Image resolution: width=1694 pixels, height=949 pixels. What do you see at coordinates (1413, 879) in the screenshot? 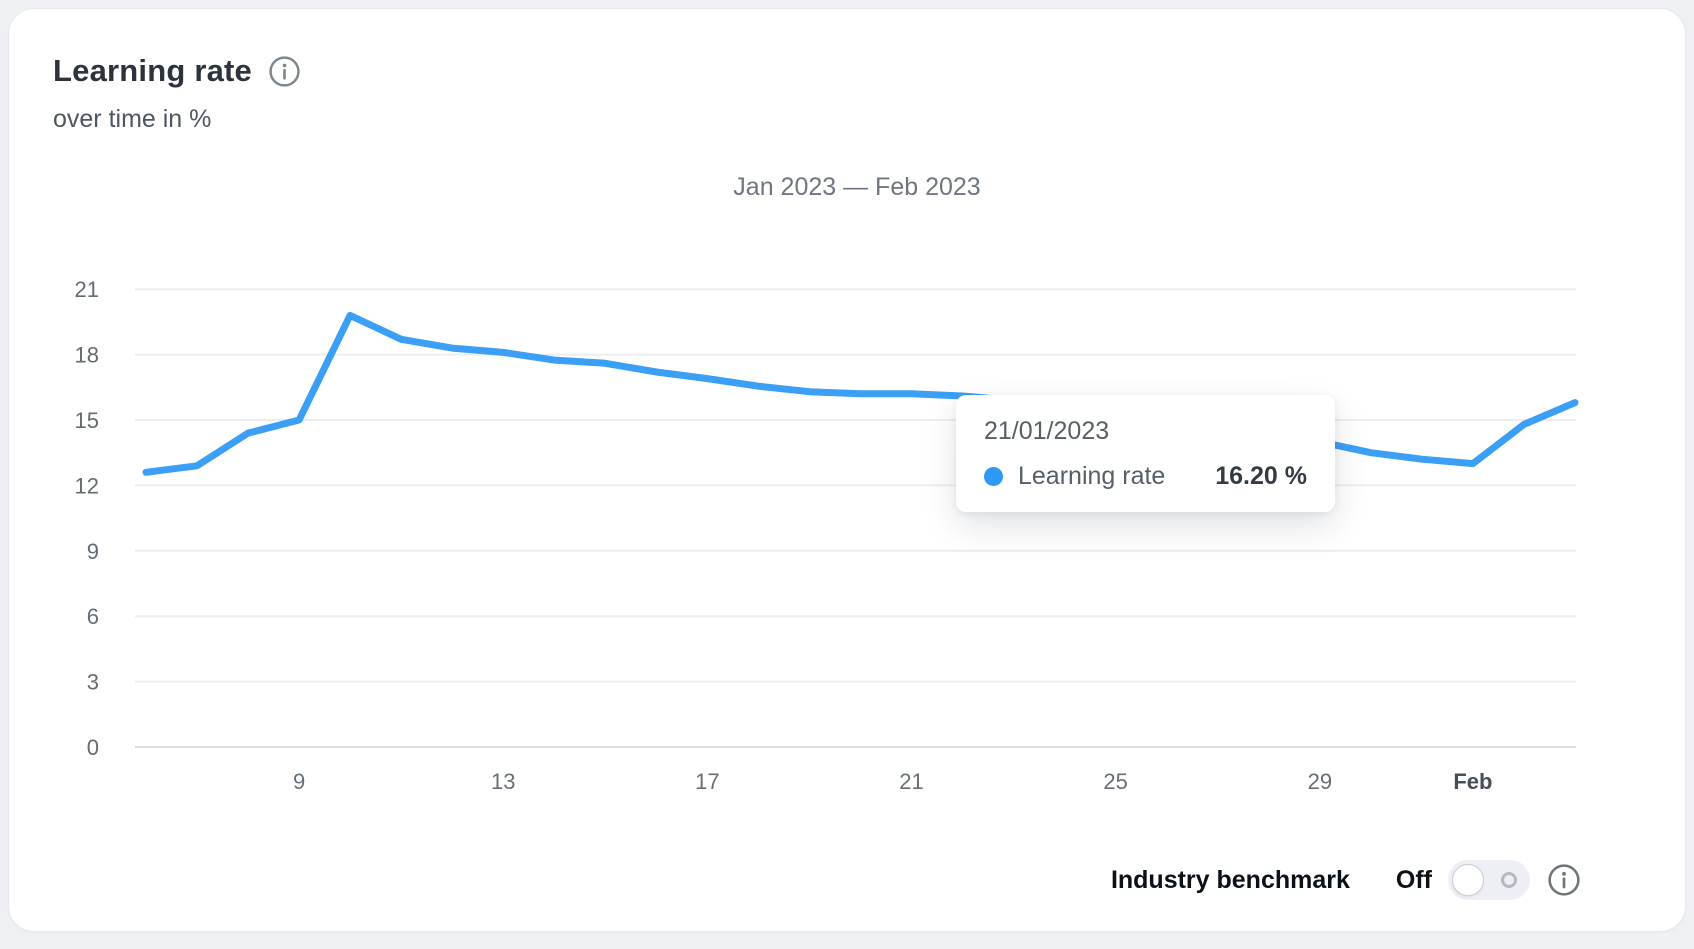
I see `benchmark-toggle-state: Off` at bounding box center [1413, 879].